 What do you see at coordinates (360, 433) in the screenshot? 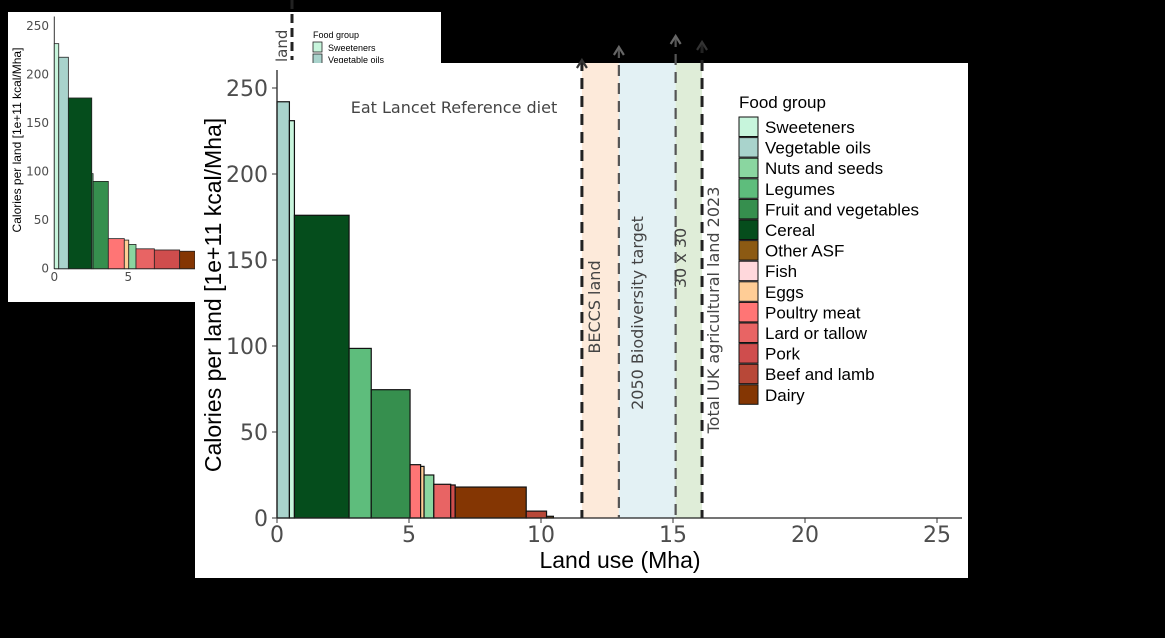
I see `bar-legumes` at bounding box center [360, 433].